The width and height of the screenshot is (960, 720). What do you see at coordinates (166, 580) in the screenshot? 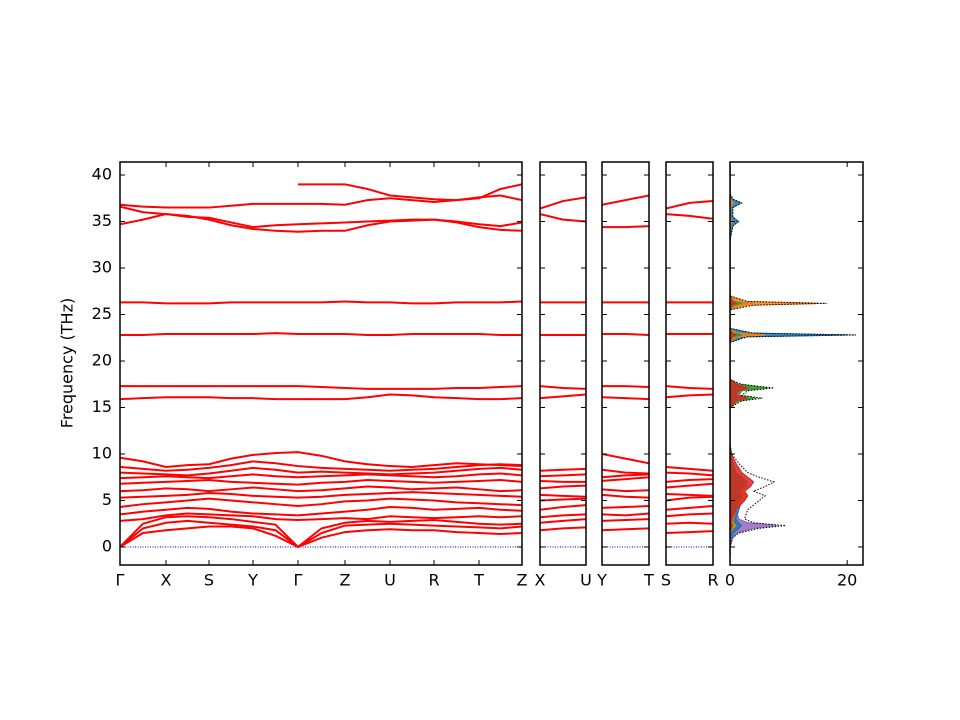
I see `x-tick-label: X` at bounding box center [166, 580].